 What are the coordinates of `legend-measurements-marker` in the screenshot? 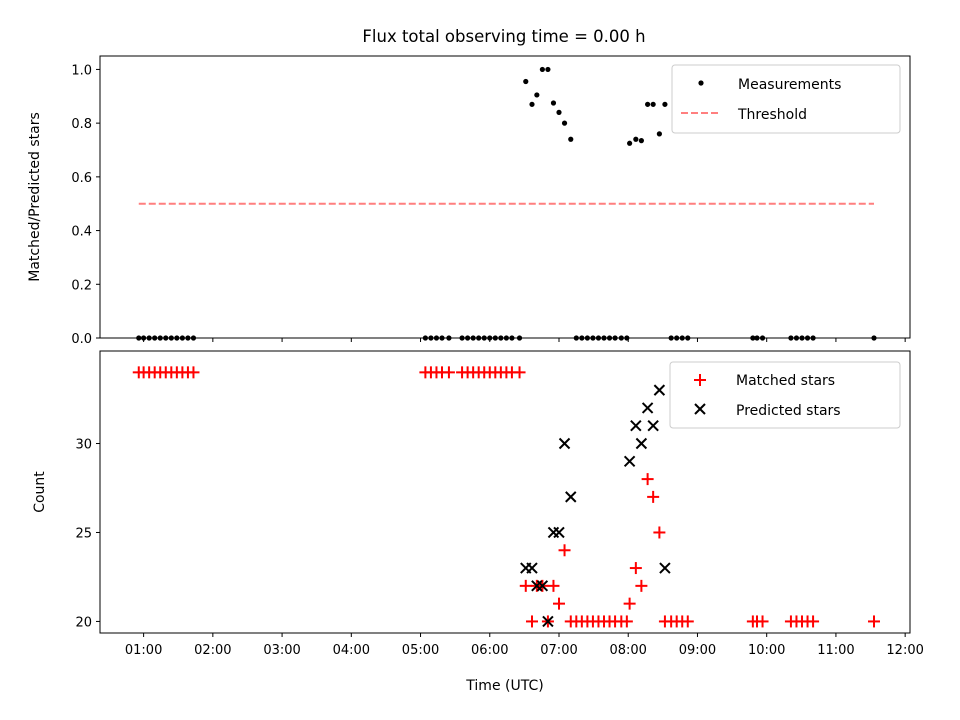 It's located at (701, 83).